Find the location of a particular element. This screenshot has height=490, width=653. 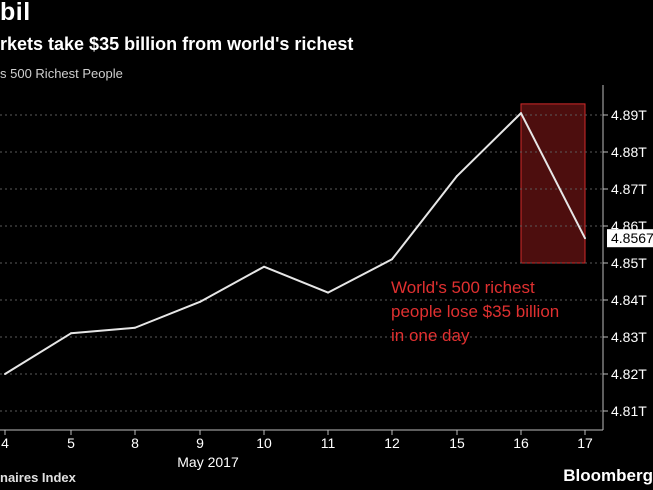

x-group-label: May 2017 is located at coordinates (208, 462).